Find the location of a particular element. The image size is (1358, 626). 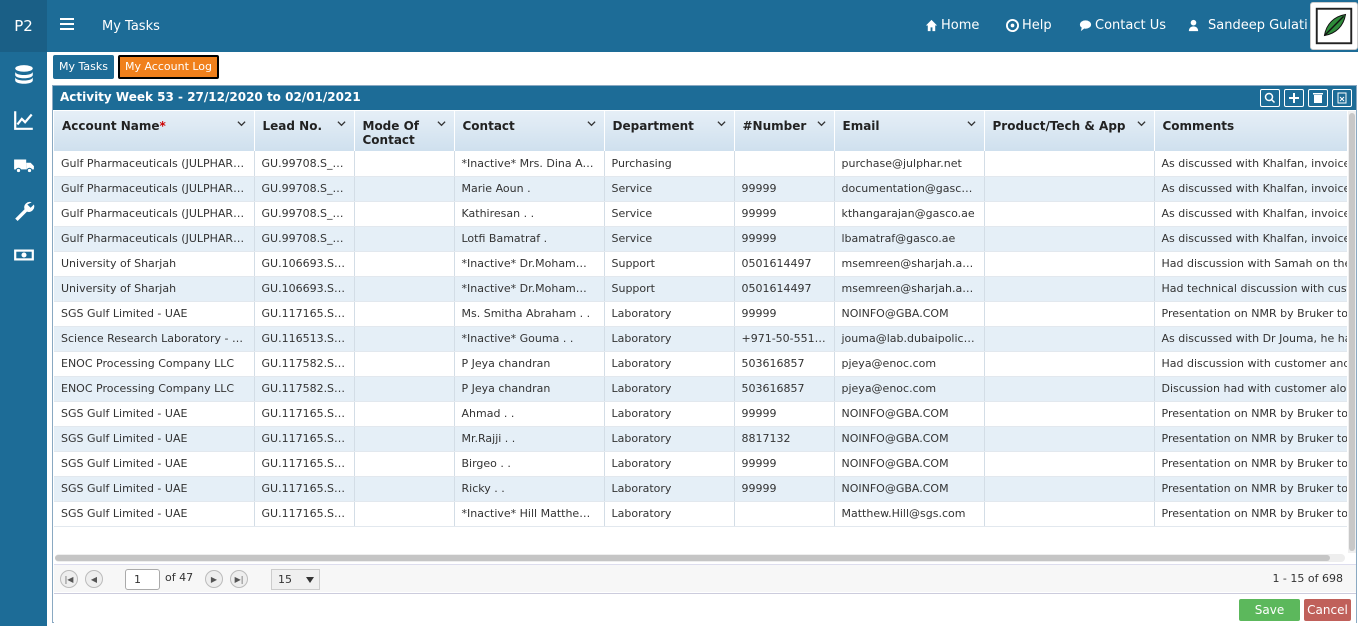

search-button is located at coordinates (1270, 98).